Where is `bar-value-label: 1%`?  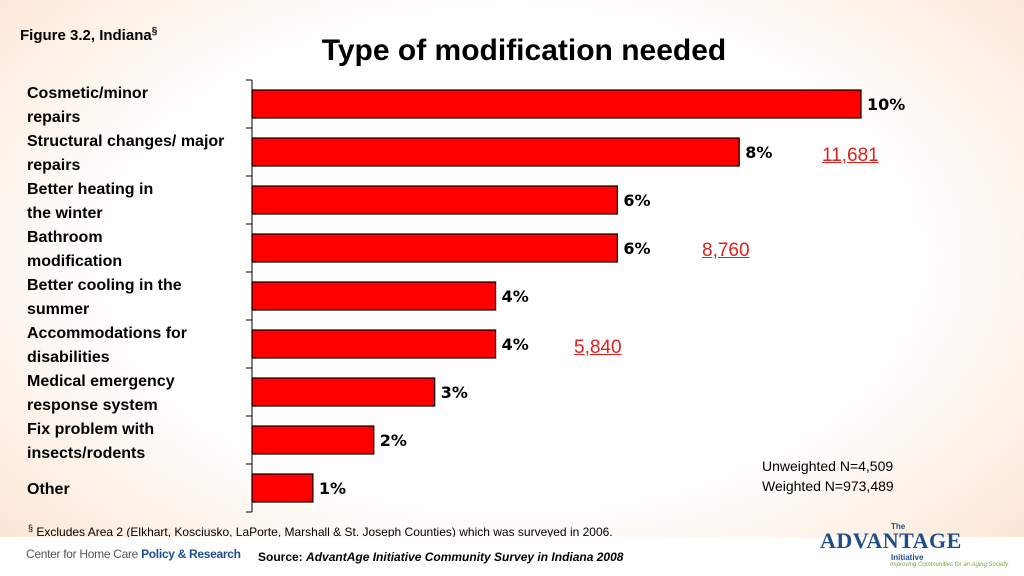
bar-value-label: 1% is located at coordinates (332, 488).